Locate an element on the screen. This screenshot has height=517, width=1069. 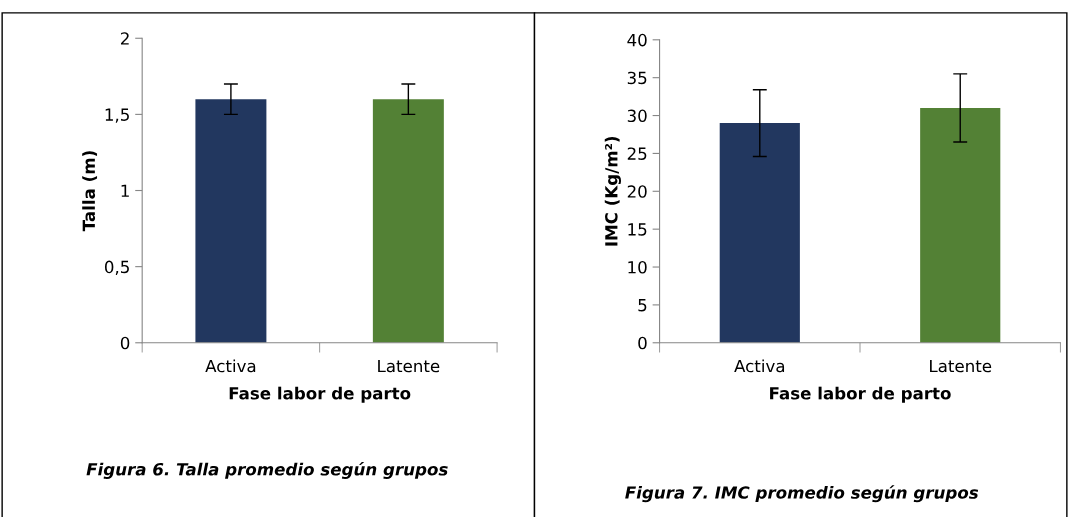
y-tick-label: 1,5 is located at coordinates (117, 115).